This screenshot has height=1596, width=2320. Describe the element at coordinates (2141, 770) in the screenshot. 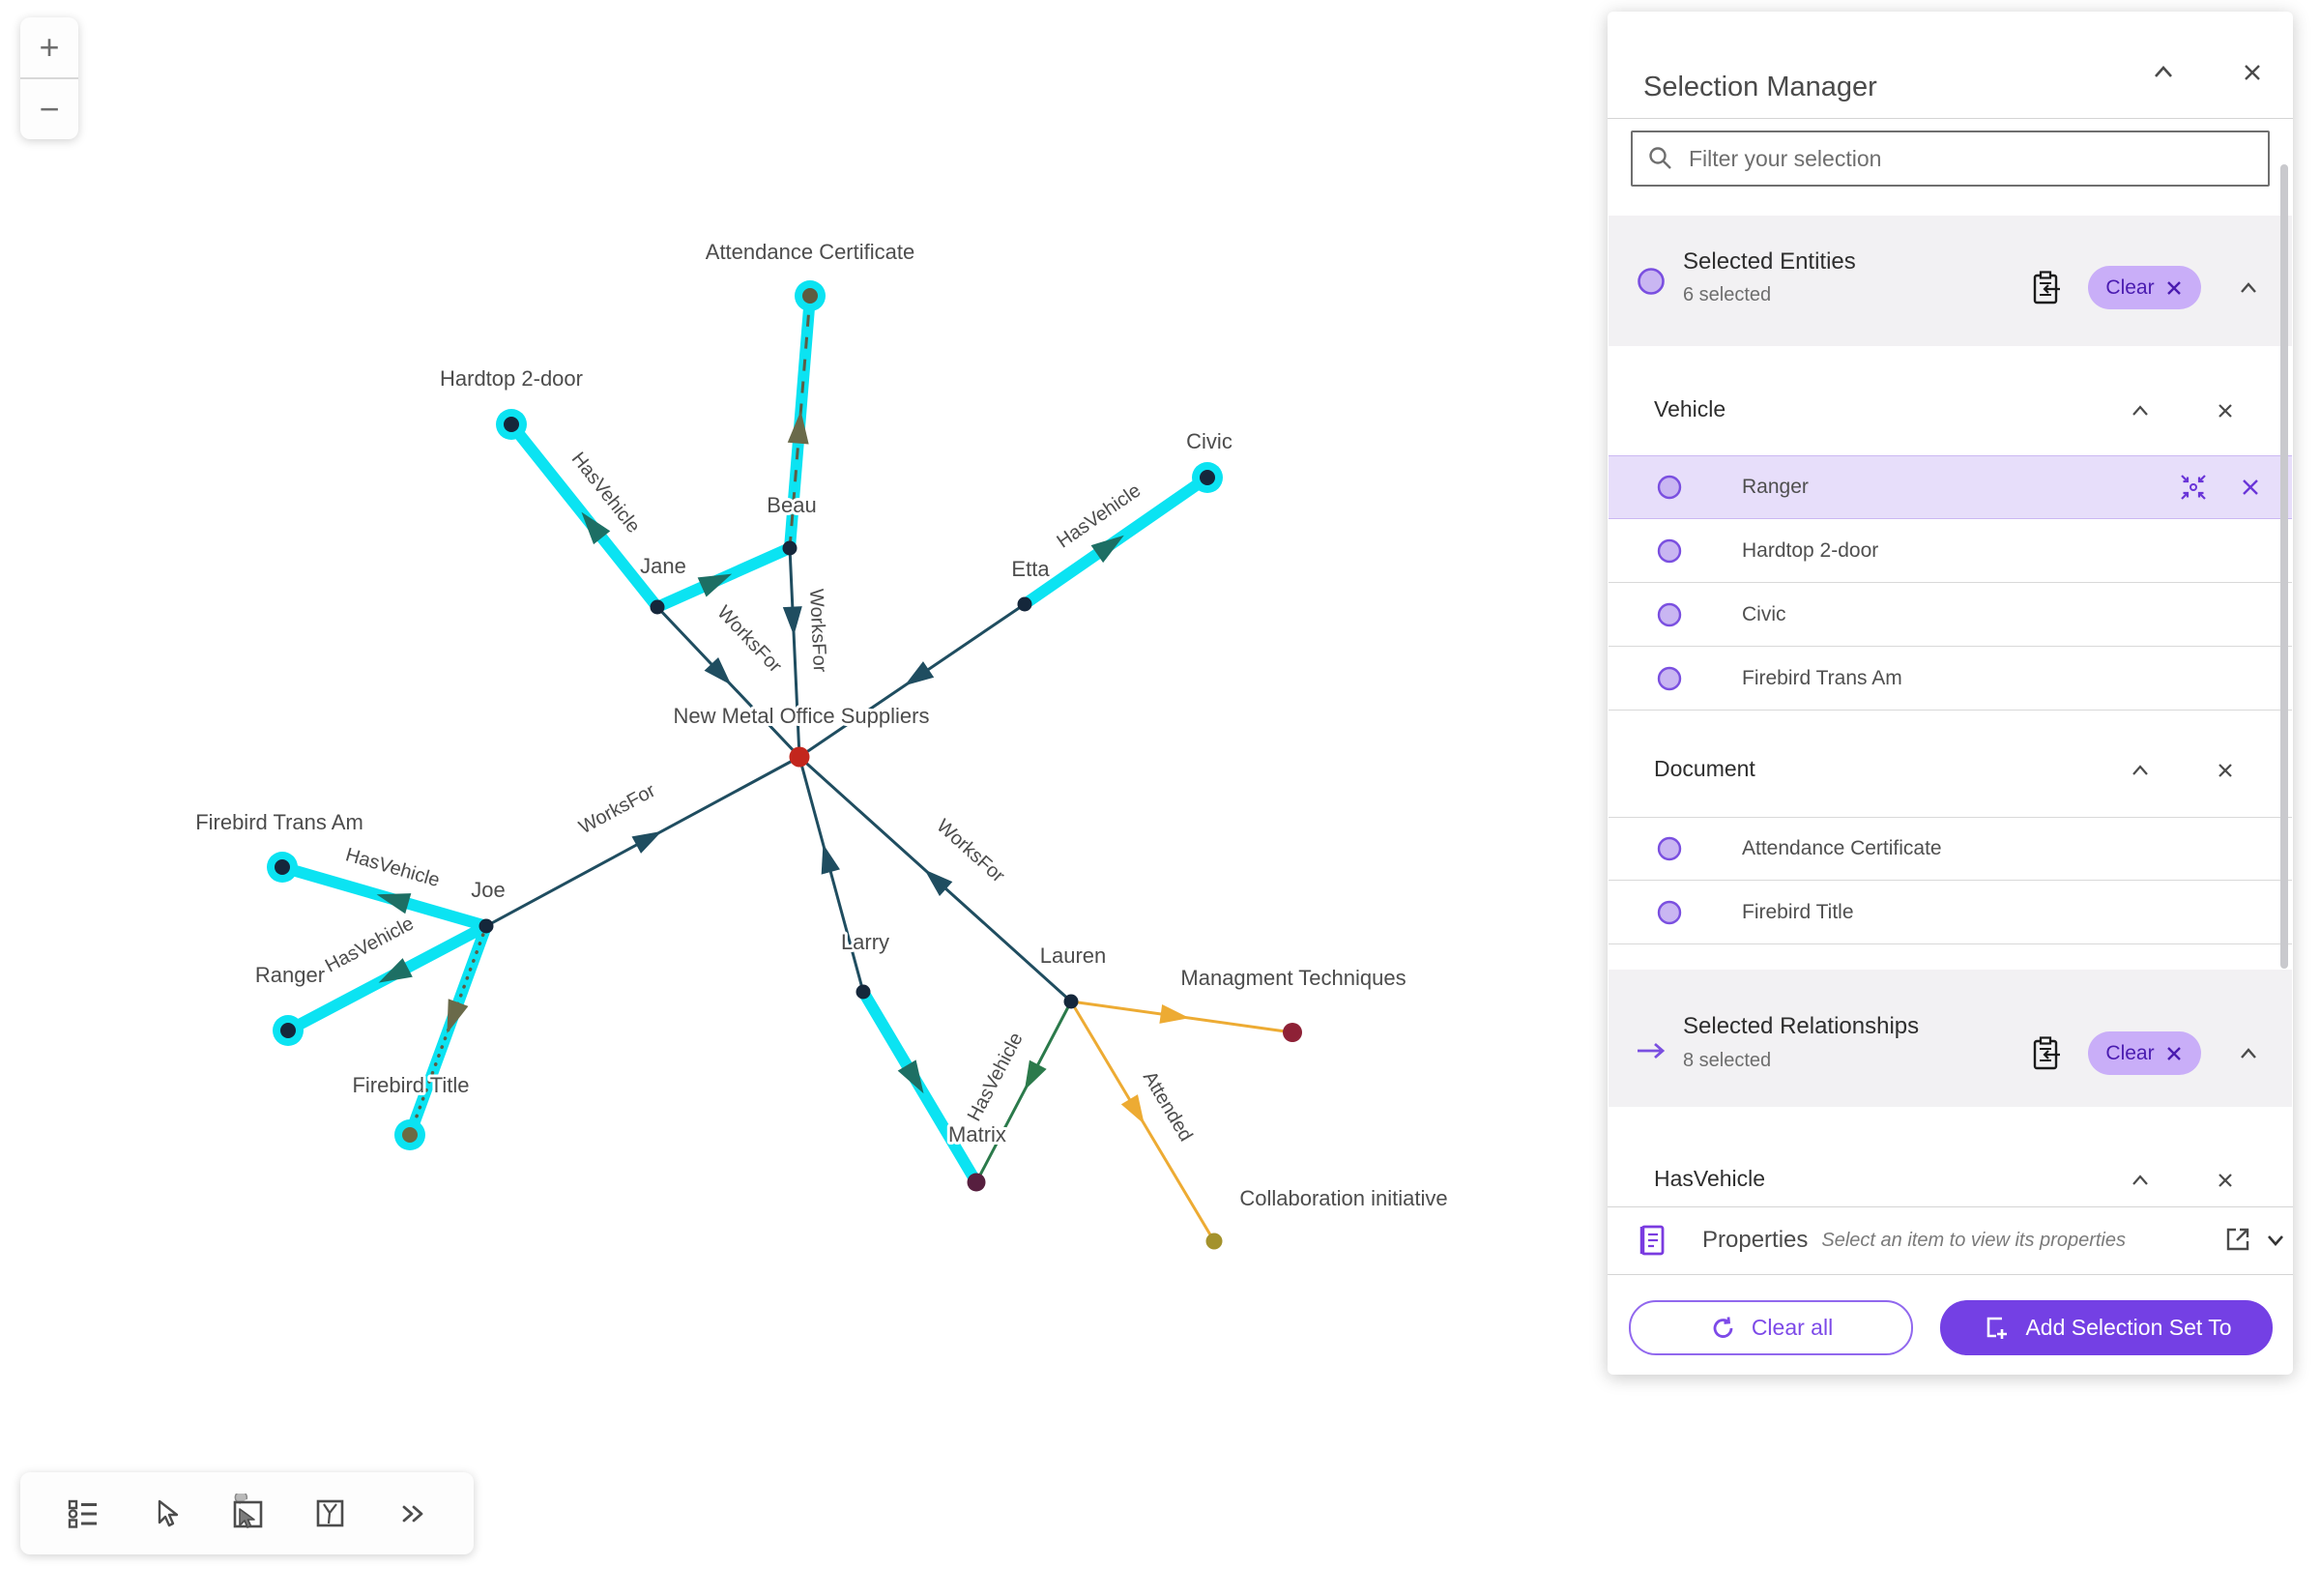

I see `collapse-document-button` at that location.